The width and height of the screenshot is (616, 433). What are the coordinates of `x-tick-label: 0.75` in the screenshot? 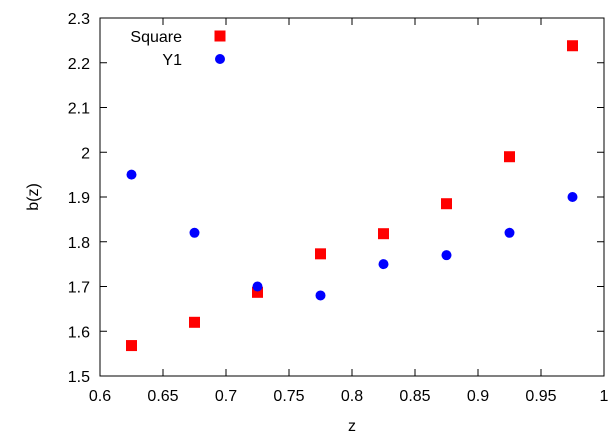 It's located at (288, 396).